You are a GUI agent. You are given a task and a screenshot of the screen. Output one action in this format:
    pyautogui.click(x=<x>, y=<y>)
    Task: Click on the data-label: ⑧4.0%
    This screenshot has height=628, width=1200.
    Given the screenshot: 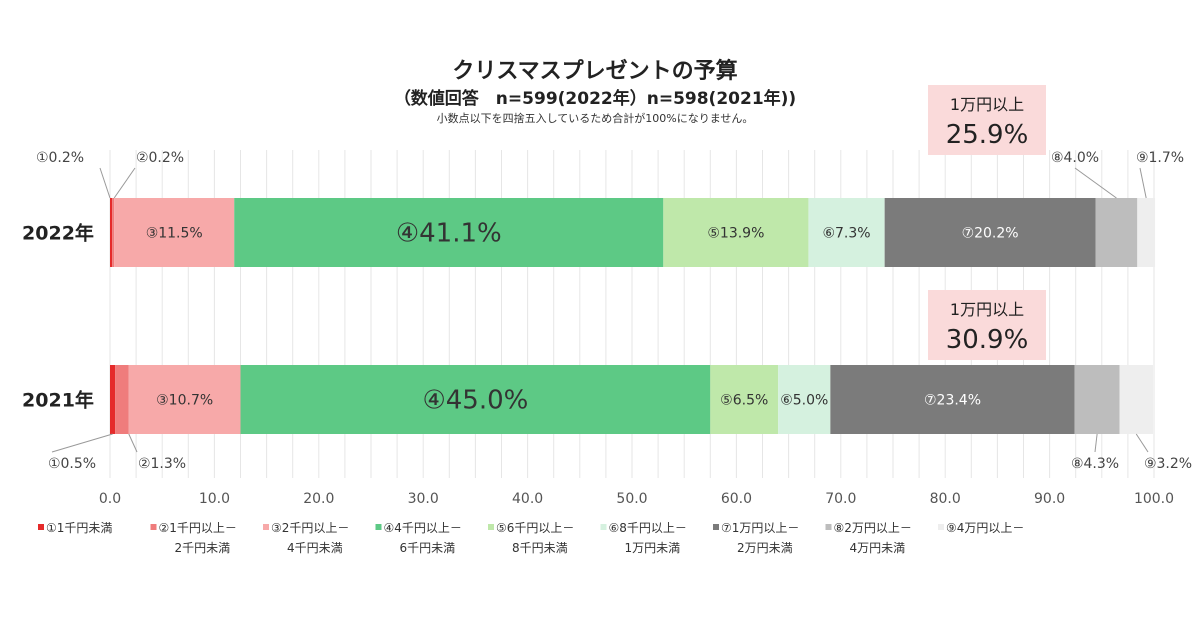 What is the action you would take?
    pyautogui.click(x=1075, y=158)
    